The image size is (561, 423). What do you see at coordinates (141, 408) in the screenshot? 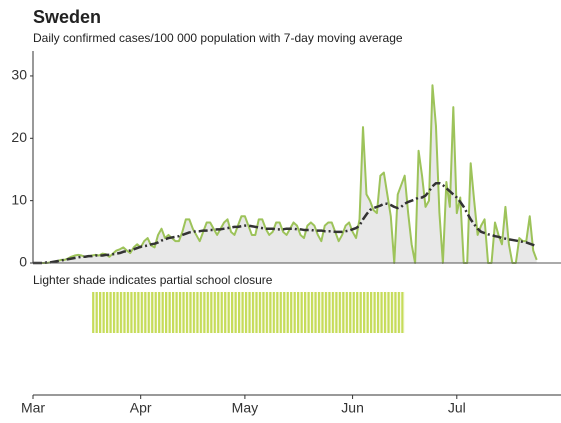
I see `x-tick-label: Apr` at bounding box center [141, 408].